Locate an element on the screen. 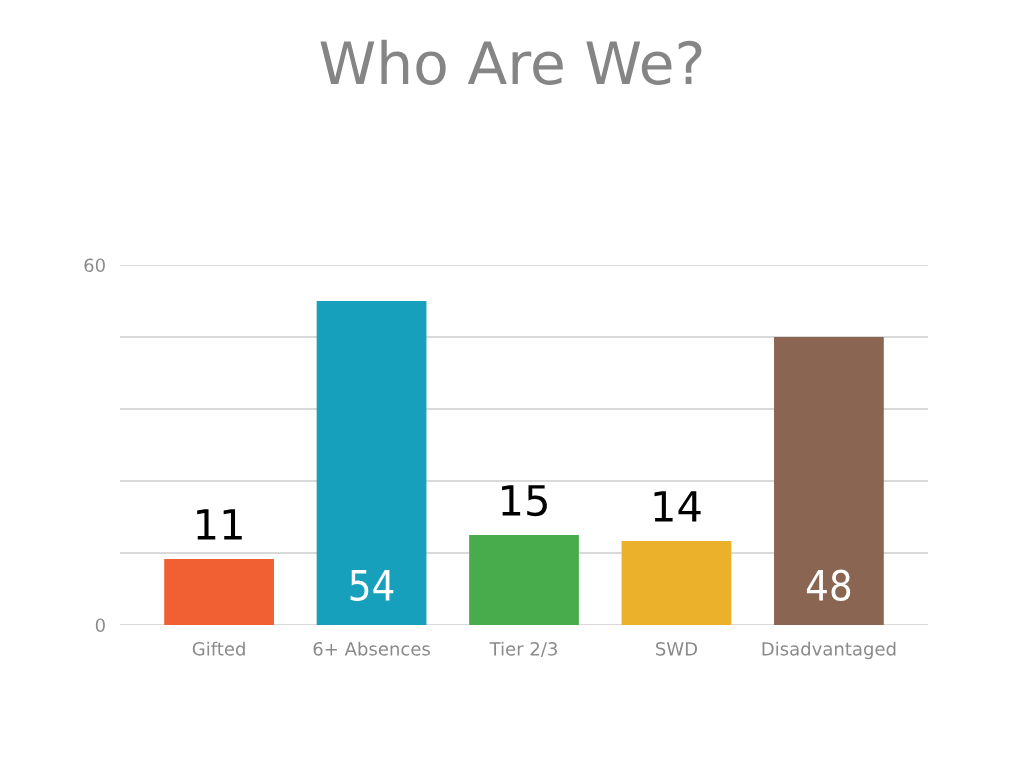 Image resolution: width=1024 pixels, height=768 pixels. chart-title: Who Are We? is located at coordinates (511, 62).